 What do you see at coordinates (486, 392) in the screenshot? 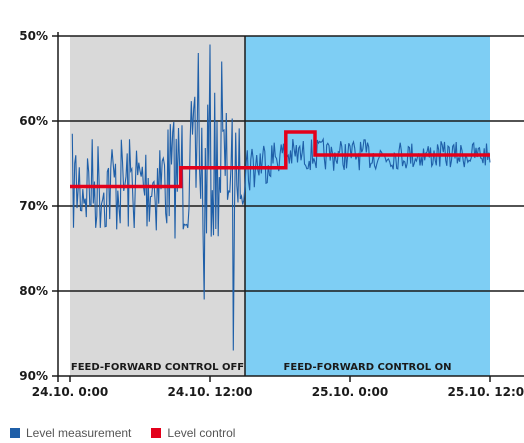
I see `x-tick-label: 25.10. 12:00` at bounding box center [486, 392].